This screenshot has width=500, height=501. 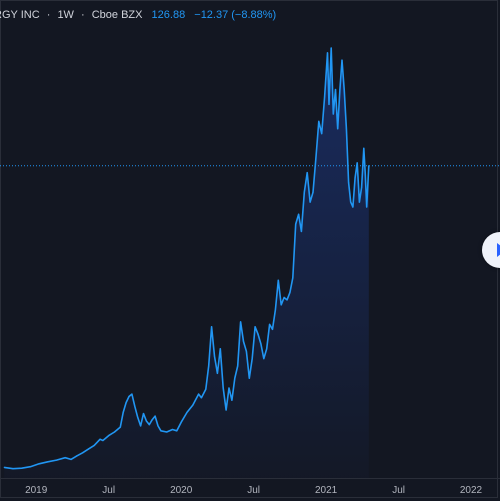 I want to click on exchange-label: Cboe BZX, so click(x=117, y=15).